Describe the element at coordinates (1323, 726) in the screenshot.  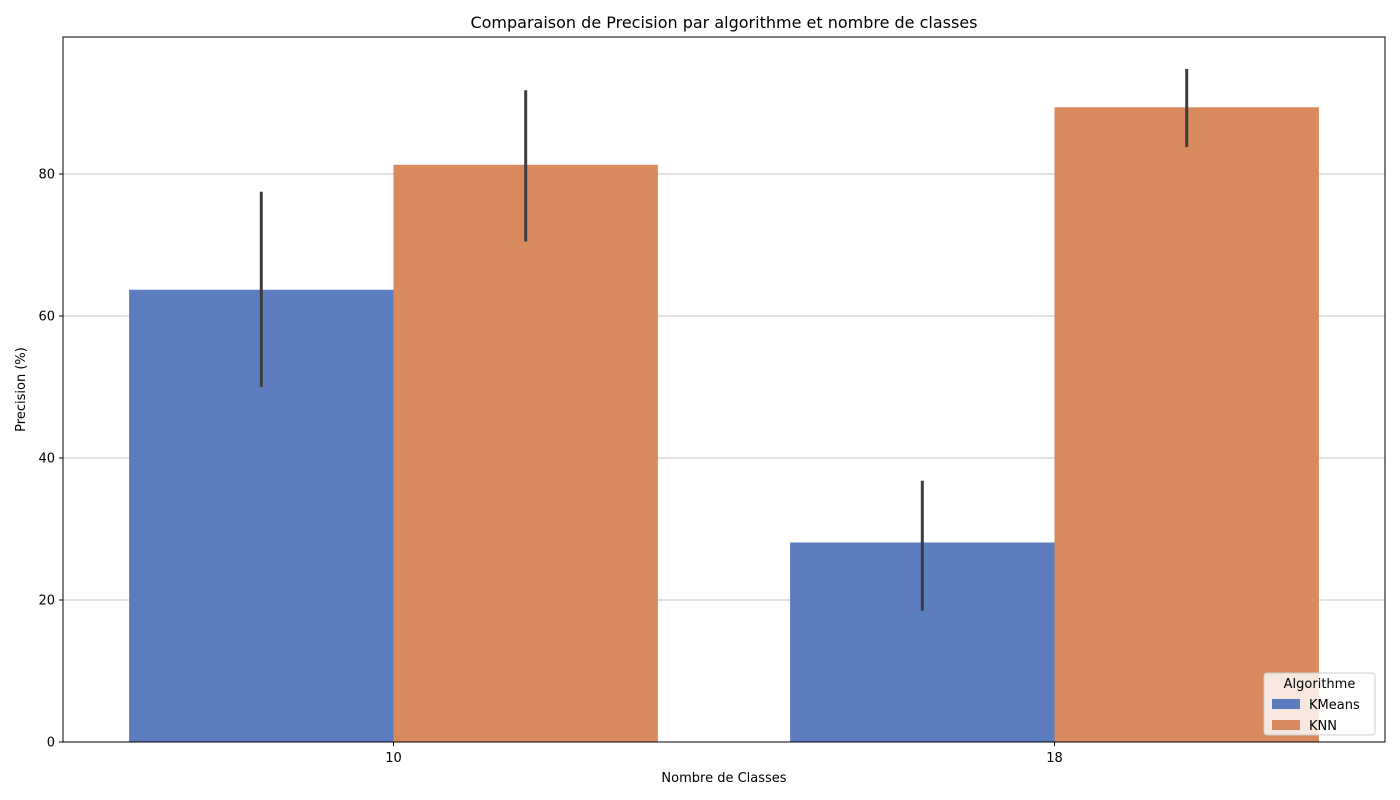
I see `legend-label-knn: KNN` at that location.